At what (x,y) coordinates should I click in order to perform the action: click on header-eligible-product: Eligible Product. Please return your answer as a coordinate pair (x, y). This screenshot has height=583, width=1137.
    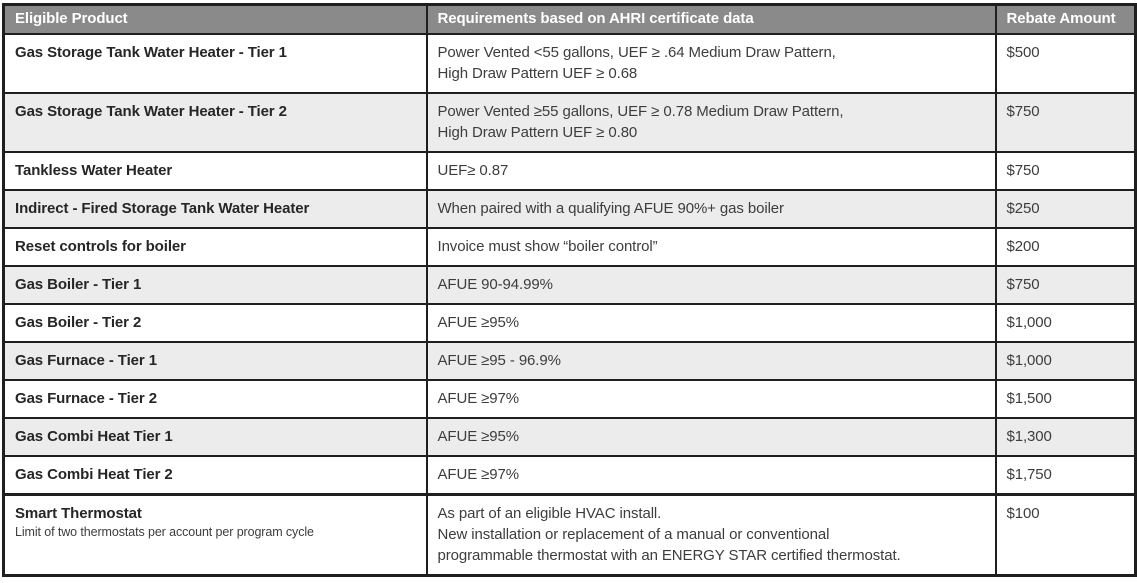
    Looking at the image, I should click on (215, 19).